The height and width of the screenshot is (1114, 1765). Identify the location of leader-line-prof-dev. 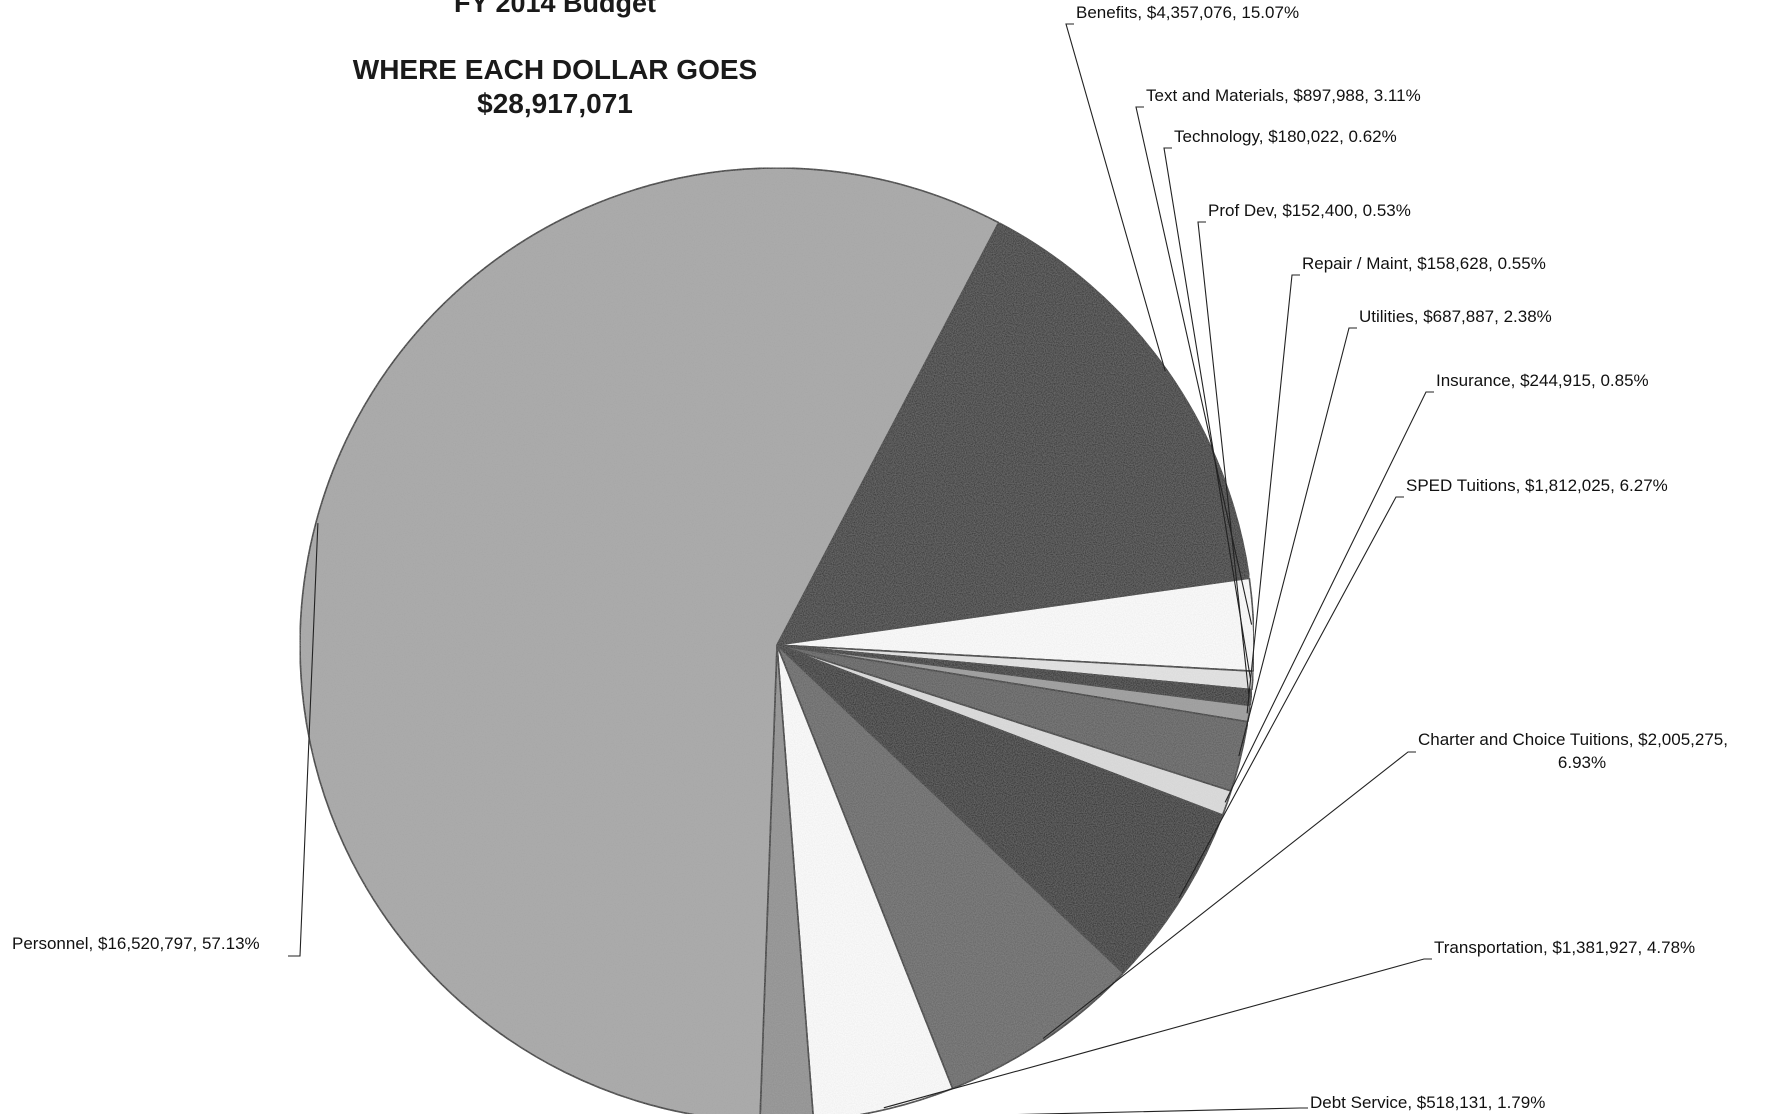
(1223, 459).